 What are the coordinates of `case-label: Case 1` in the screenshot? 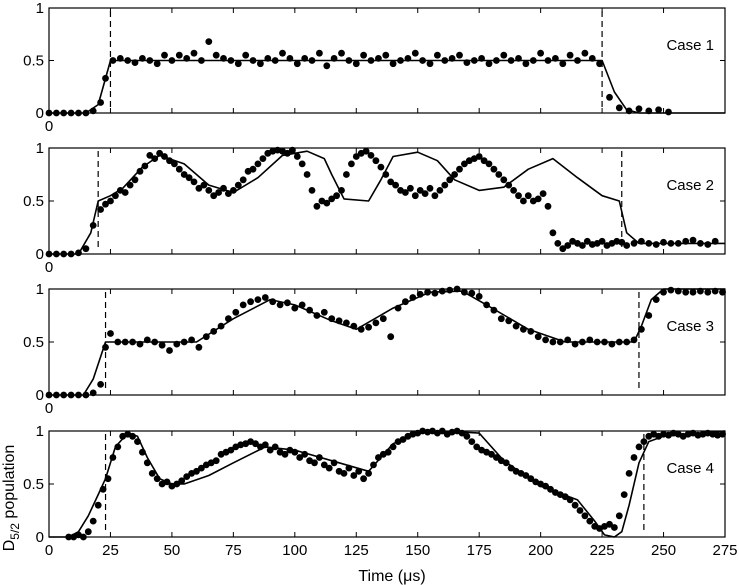 It's located at (690, 45).